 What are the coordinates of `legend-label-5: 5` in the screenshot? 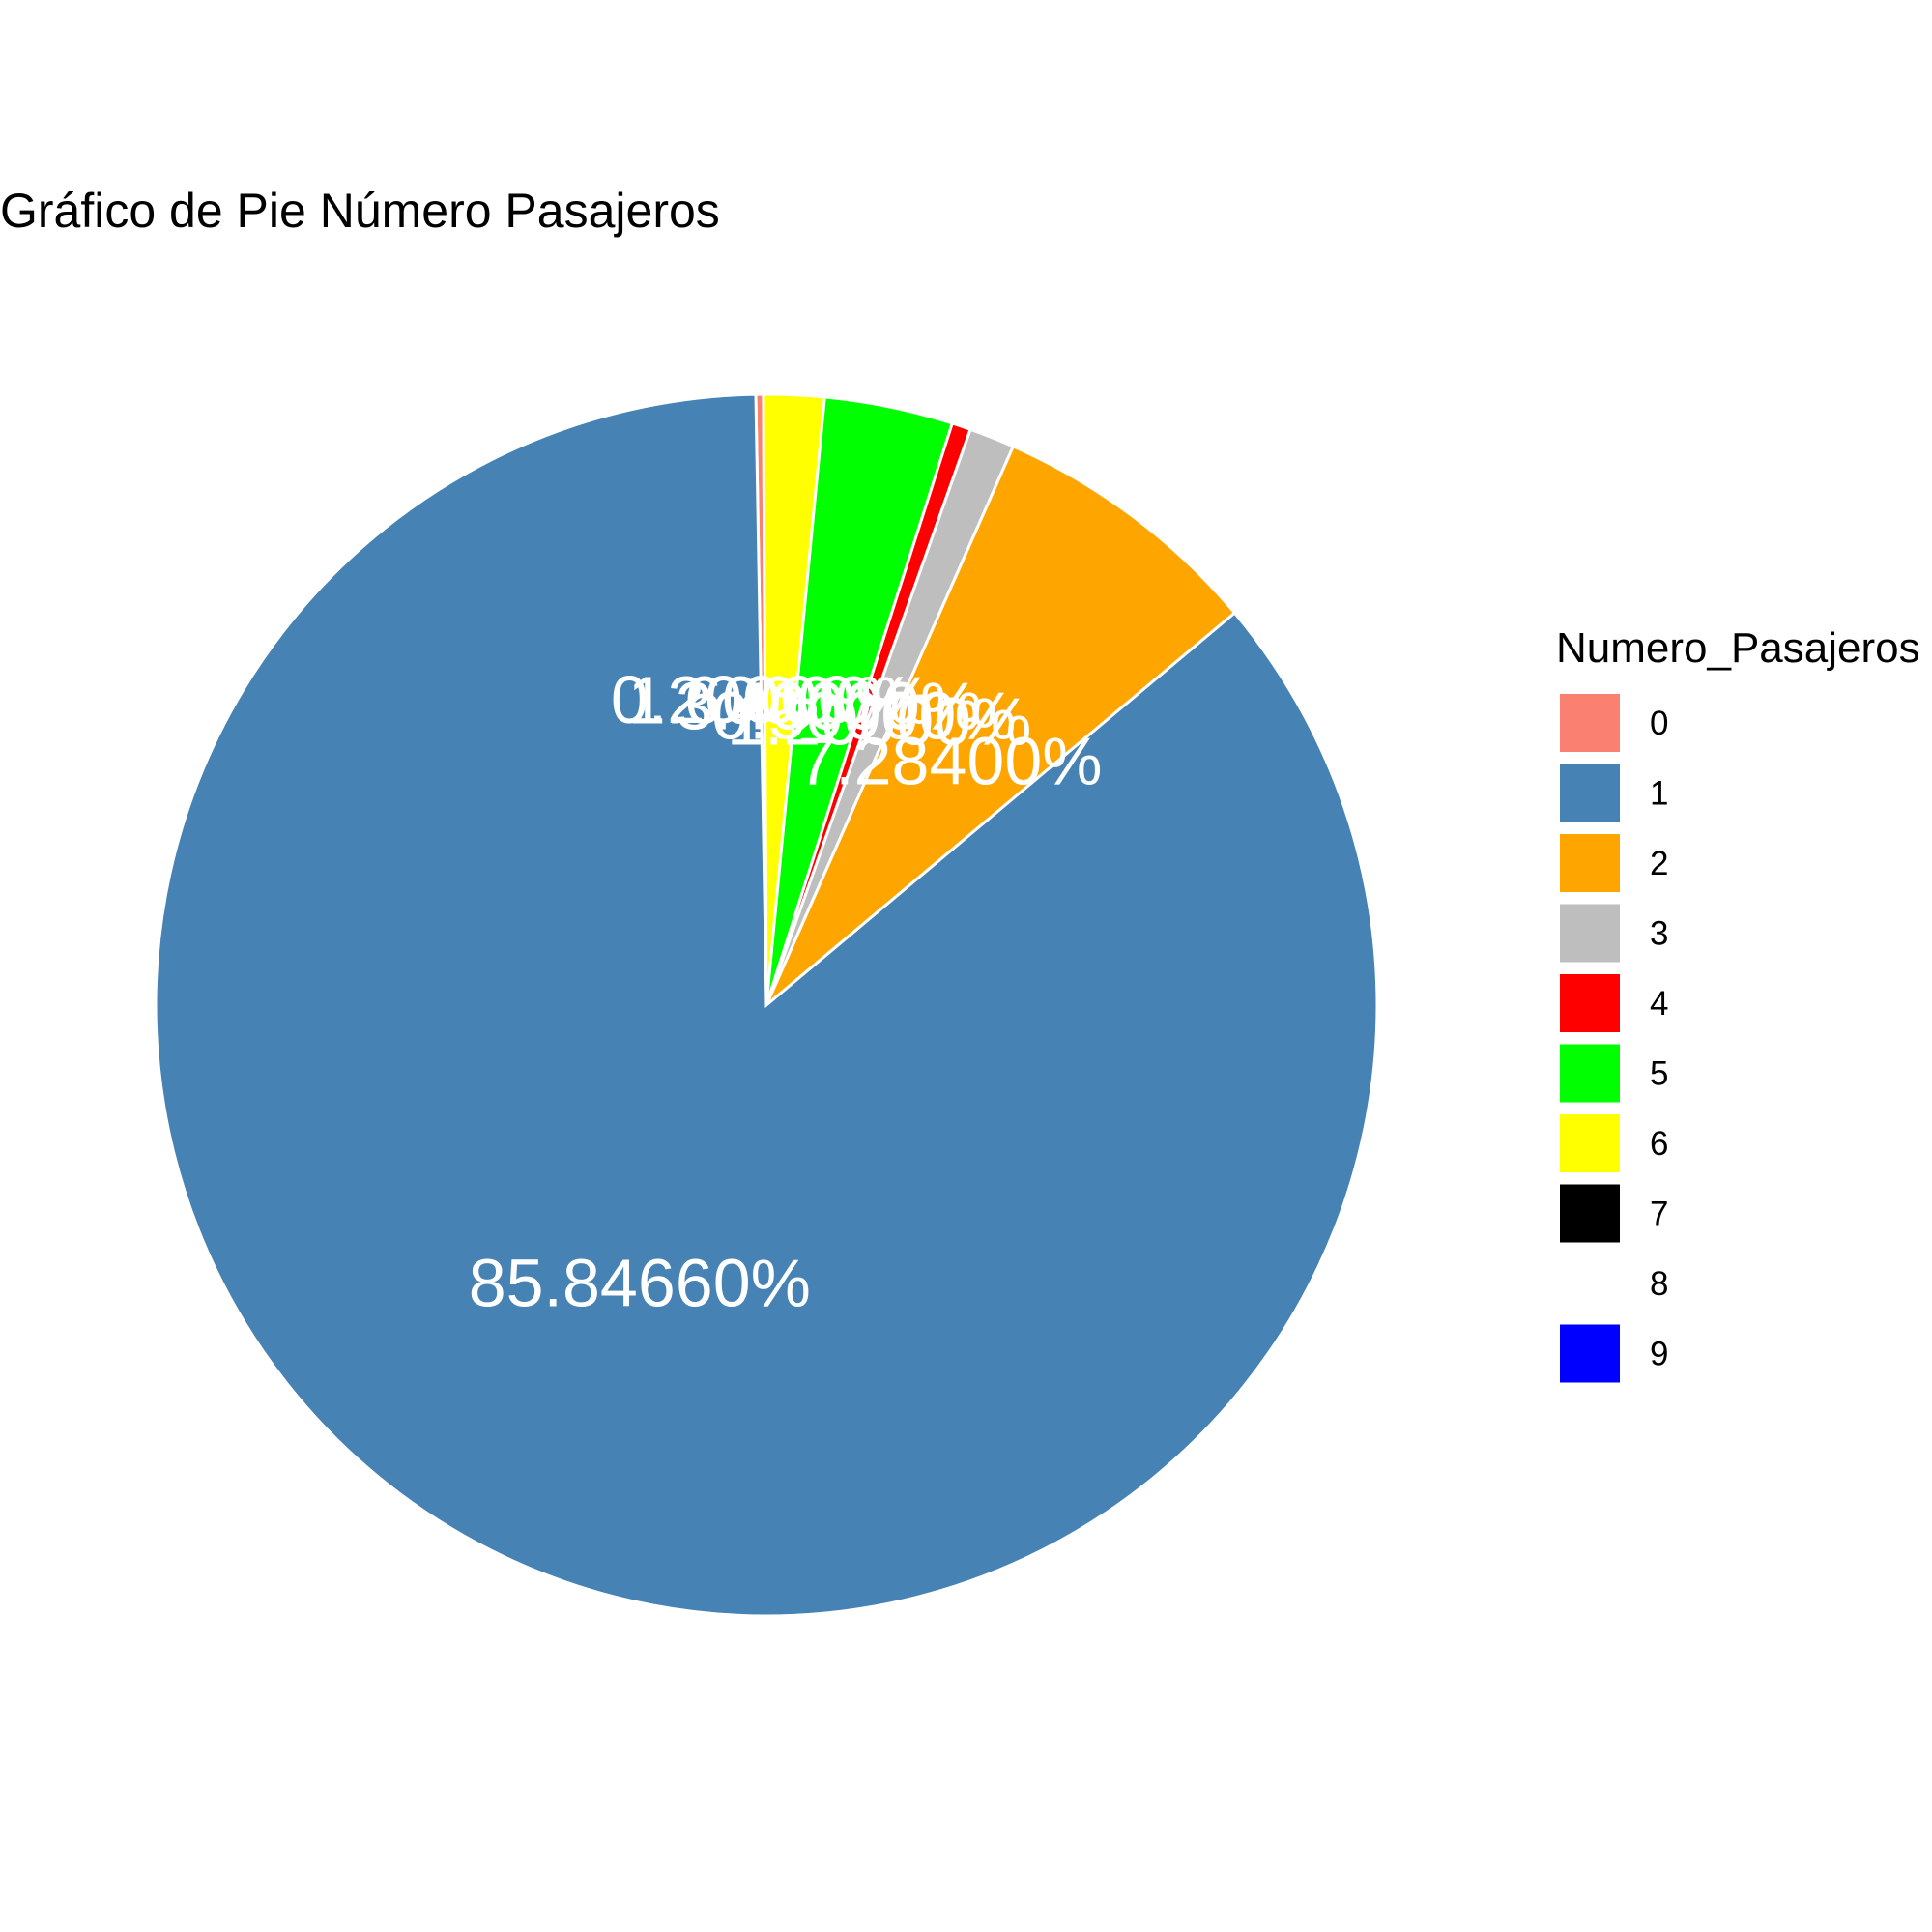 It's located at (1659, 1074).